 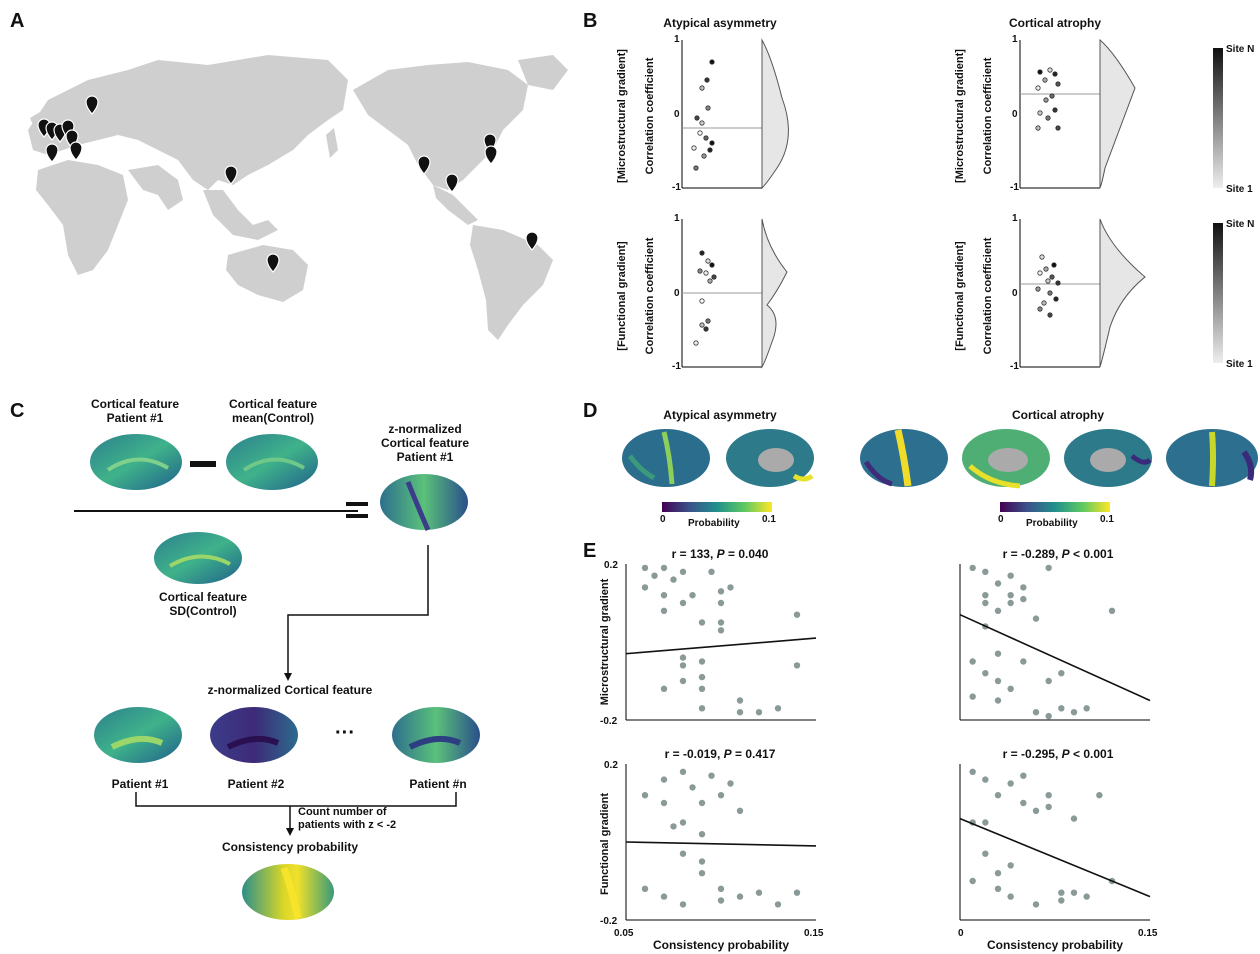 What do you see at coordinates (1054, 23) in the screenshot?
I see `b-title-atrophy: Cortical atrophy` at bounding box center [1054, 23].